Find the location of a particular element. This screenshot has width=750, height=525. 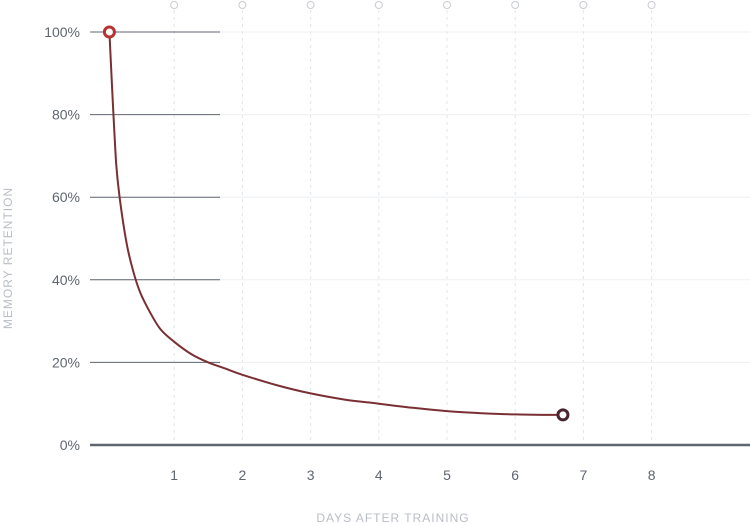

x-tick-label: 6 is located at coordinates (515, 475).